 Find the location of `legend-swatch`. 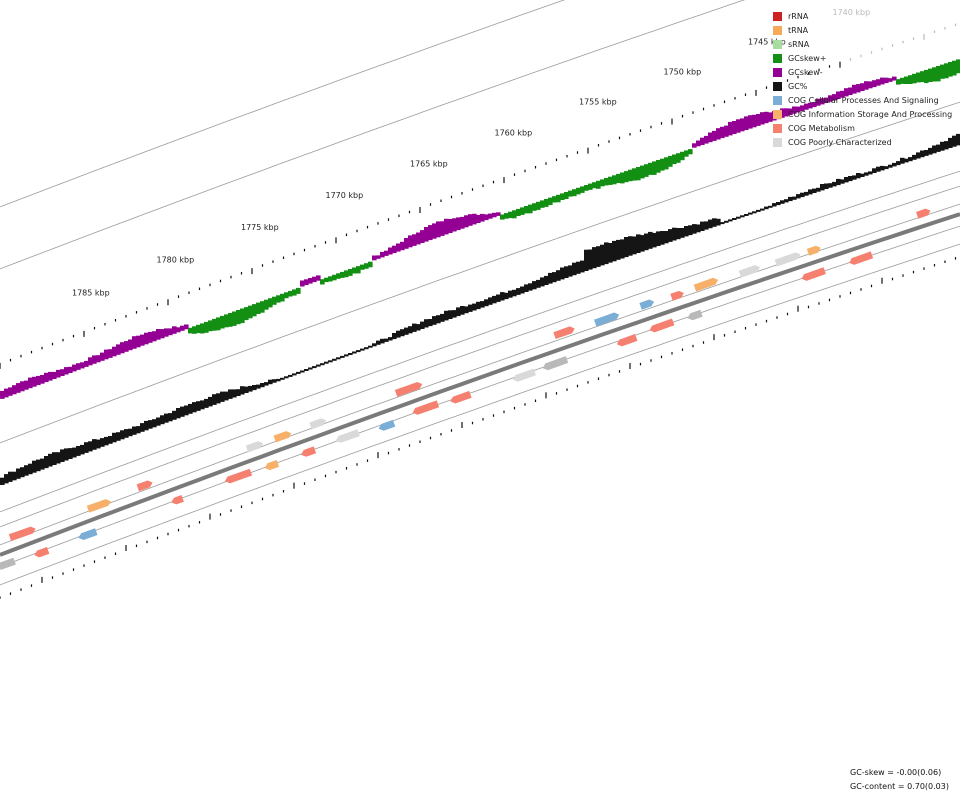

legend-swatch is located at coordinates (777, 44).